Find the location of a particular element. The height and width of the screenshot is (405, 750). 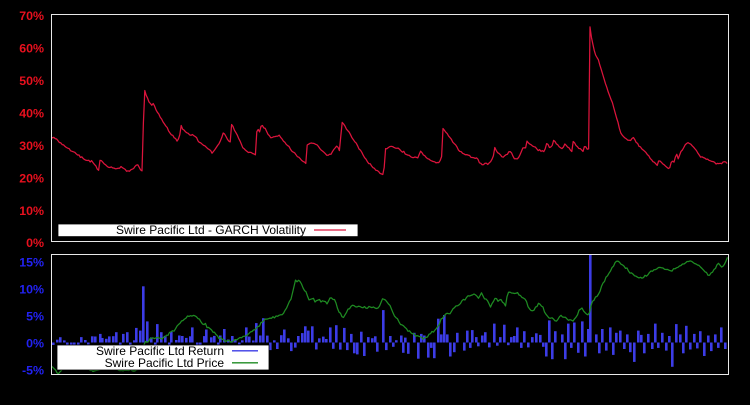

svg-text: 70% is located at coordinates (31, 16).